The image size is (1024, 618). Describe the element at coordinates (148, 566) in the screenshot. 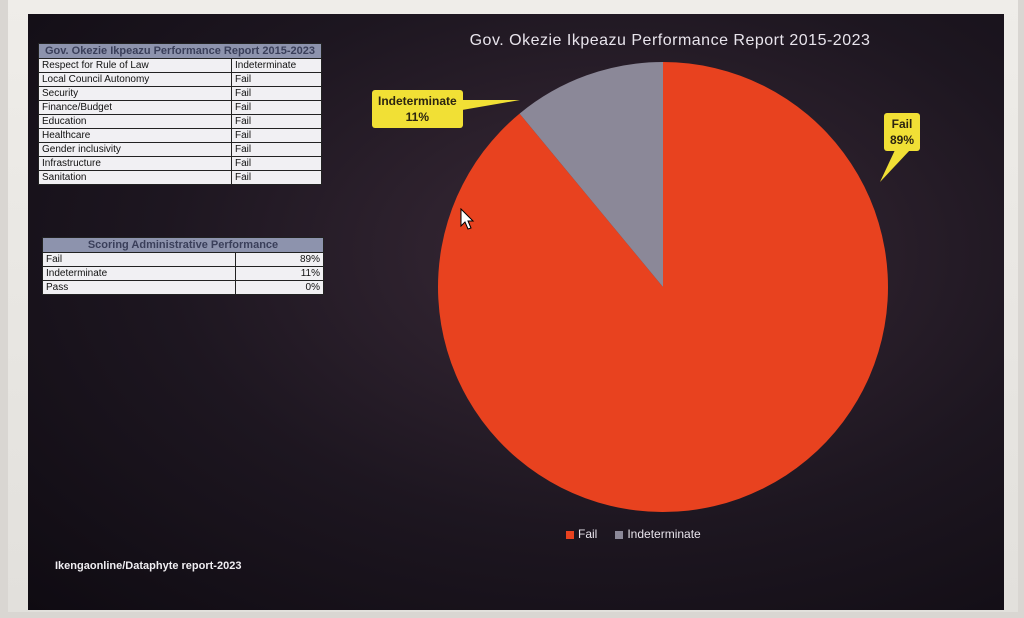

I see `source-footer: Ikengaonline/Dataphyte report-2023` at that location.